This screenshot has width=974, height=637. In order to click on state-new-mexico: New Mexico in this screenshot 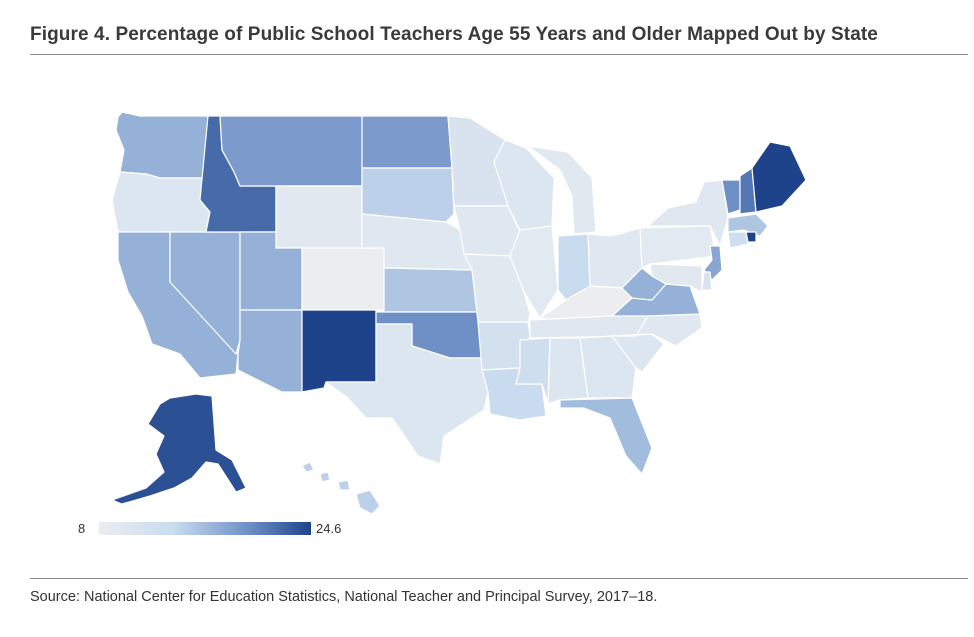, I will do `click(339, 351)`.